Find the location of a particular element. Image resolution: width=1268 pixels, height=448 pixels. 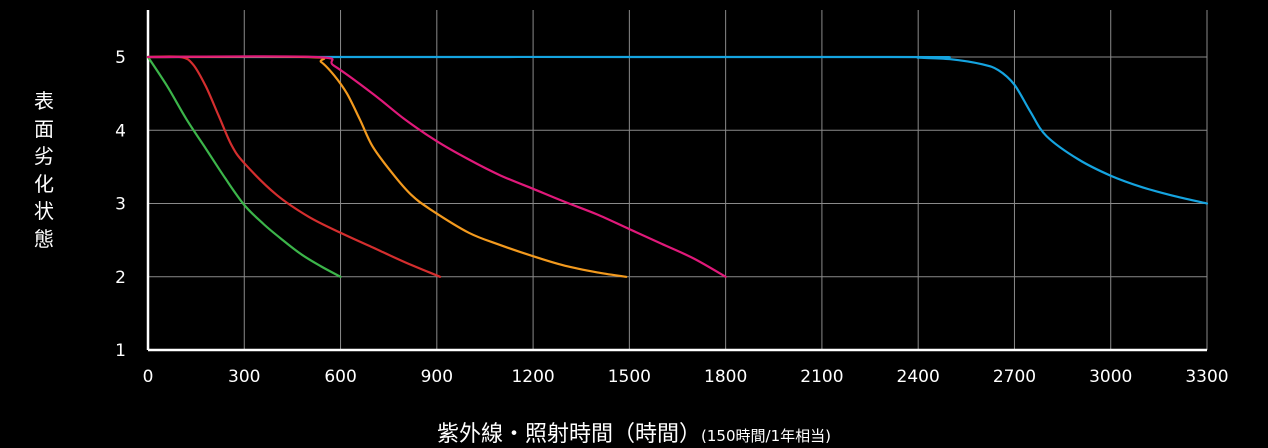

x-tick-label: 300 is located at coordinates (244, 377).